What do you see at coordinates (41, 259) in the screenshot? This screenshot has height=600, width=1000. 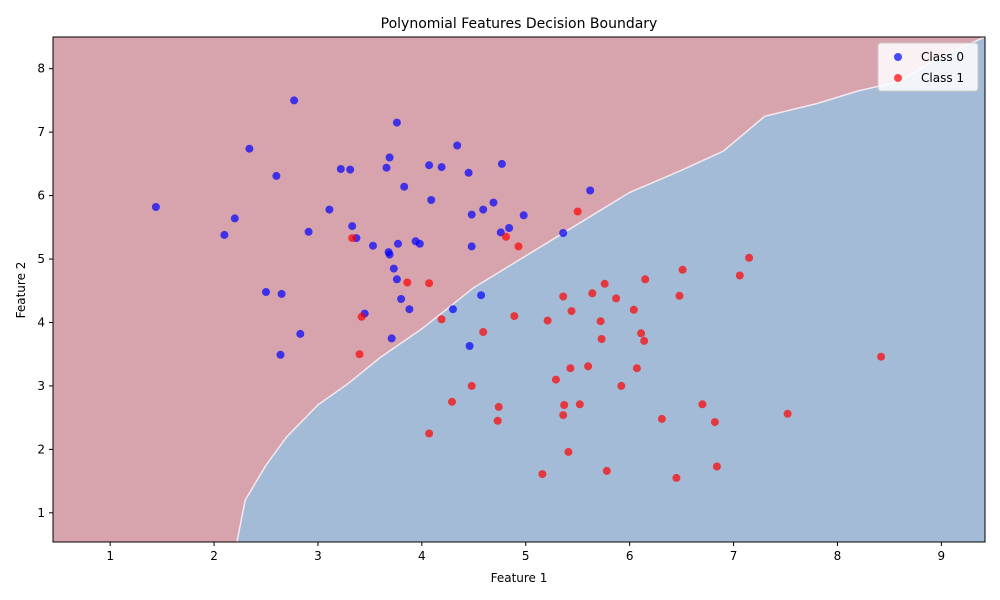 I see `y-tick-label-5: 5` at bounding box center [41, 259].